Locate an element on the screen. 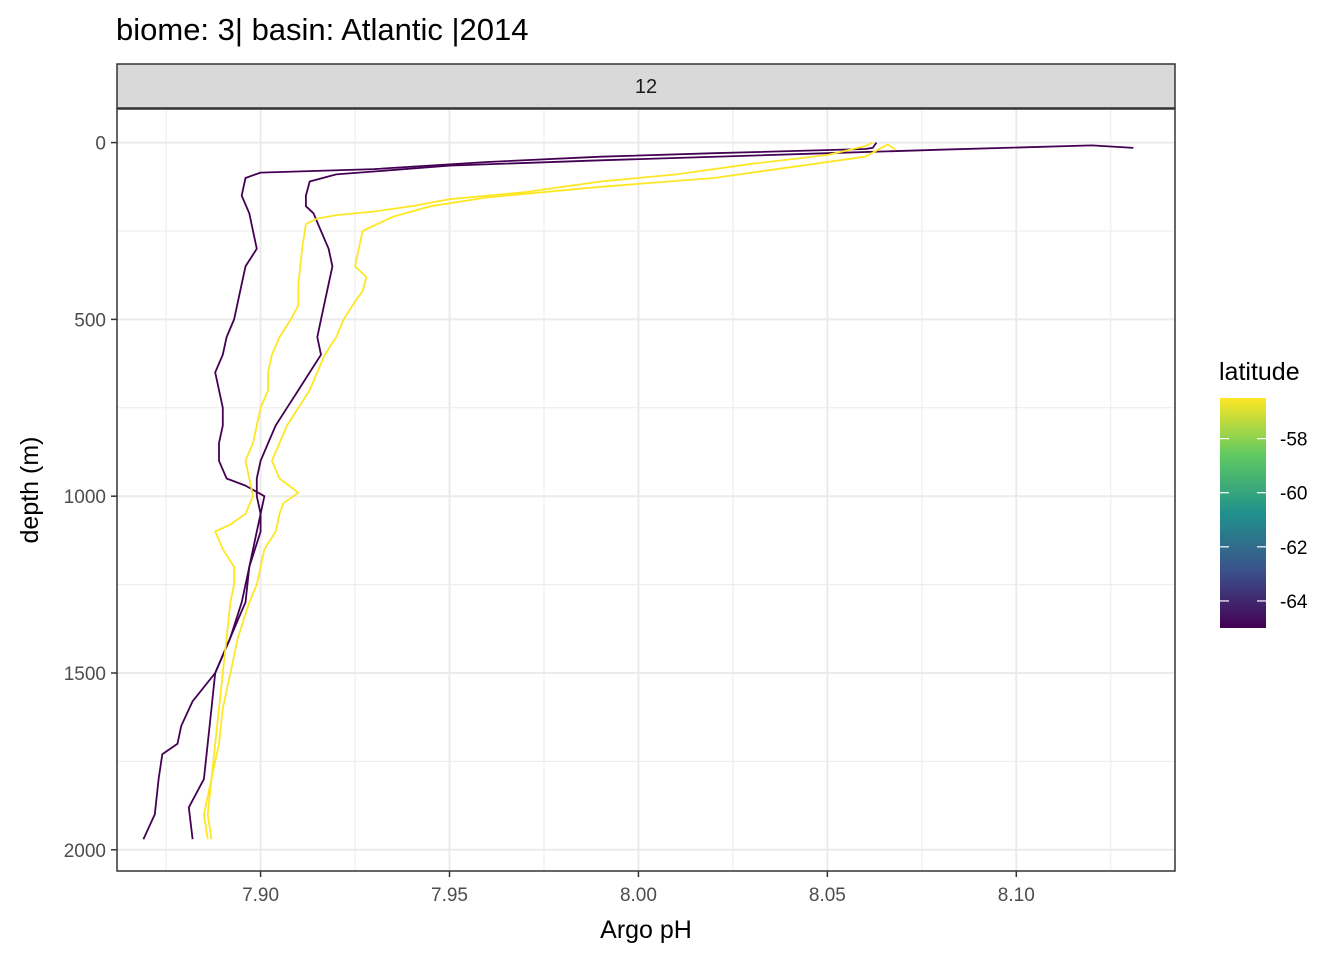 The image size is (1344, 960). x-tick-label: 7.95 is located at coordinates (449, 895).